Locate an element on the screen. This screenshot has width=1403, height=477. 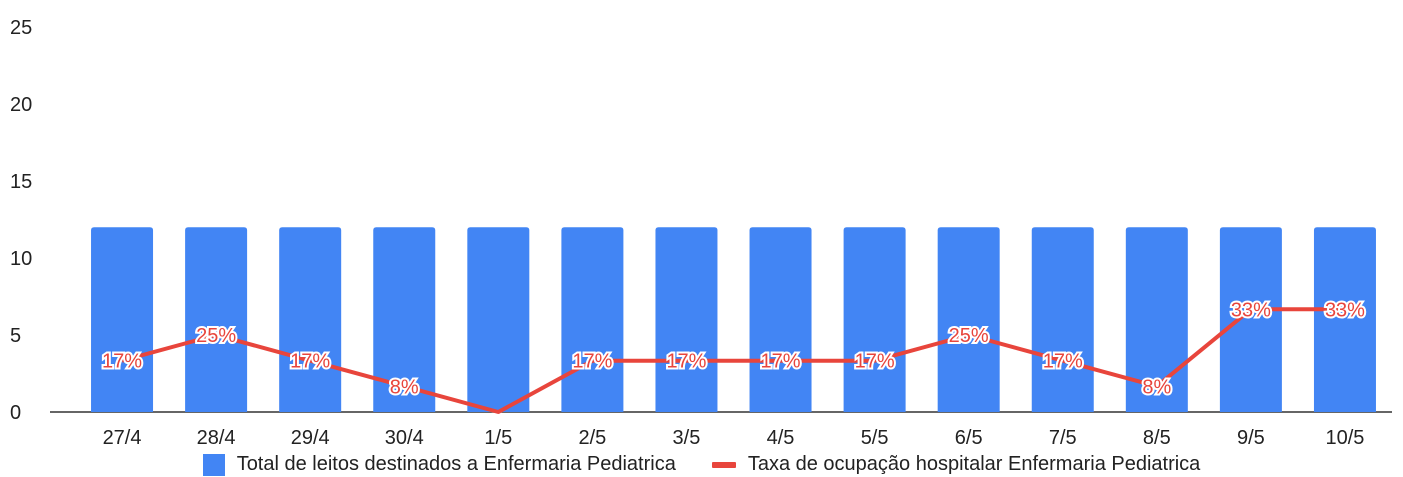
y-tick-label: 5 is located at coordinates (15, 336).